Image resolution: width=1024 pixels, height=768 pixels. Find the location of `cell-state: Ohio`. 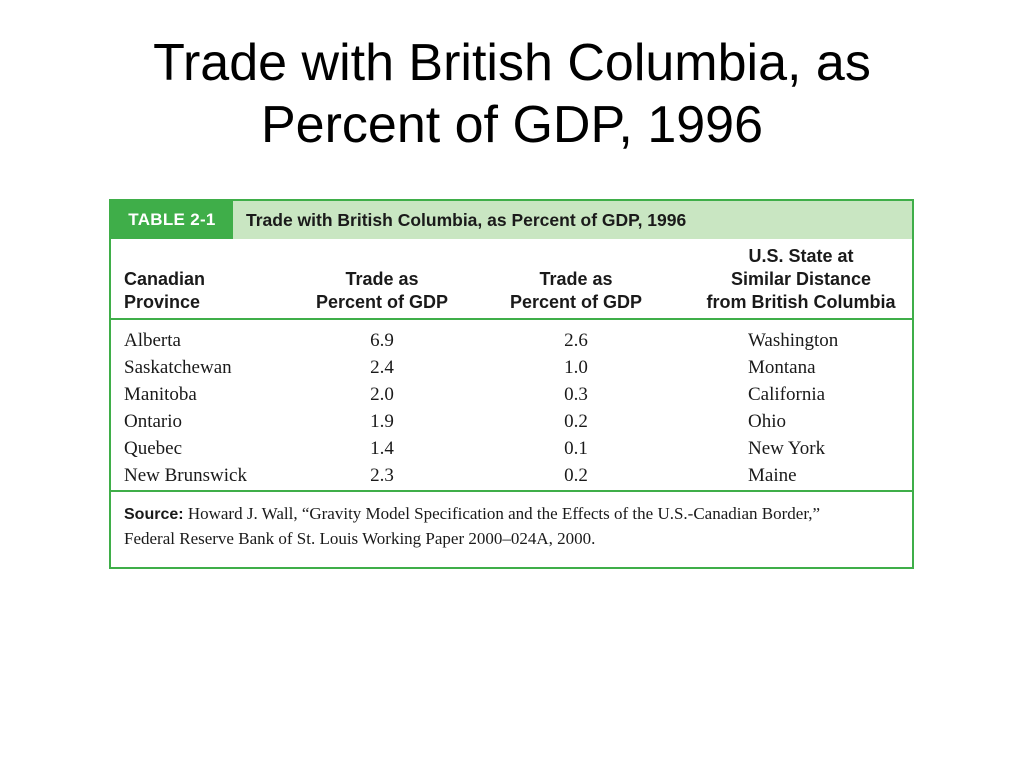

cell-state: Ohio is located at coordinates (767, 421).